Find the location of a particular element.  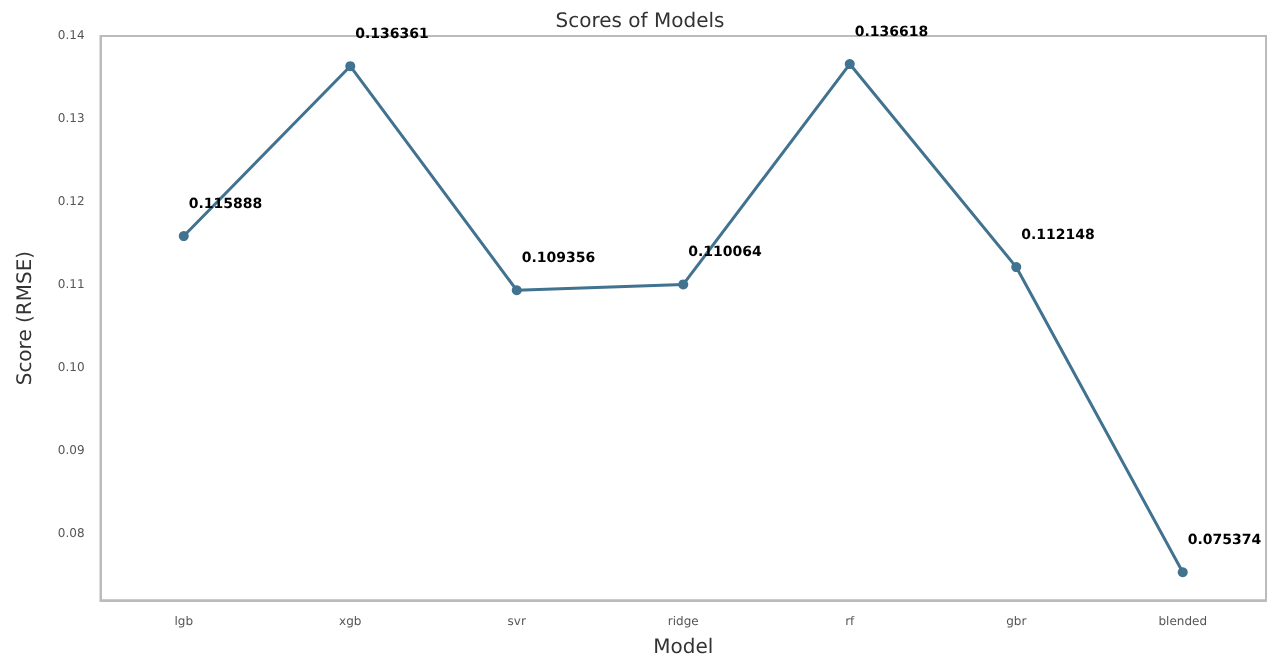

chart-title: Scores of Models is located at coordinates (640, 22).